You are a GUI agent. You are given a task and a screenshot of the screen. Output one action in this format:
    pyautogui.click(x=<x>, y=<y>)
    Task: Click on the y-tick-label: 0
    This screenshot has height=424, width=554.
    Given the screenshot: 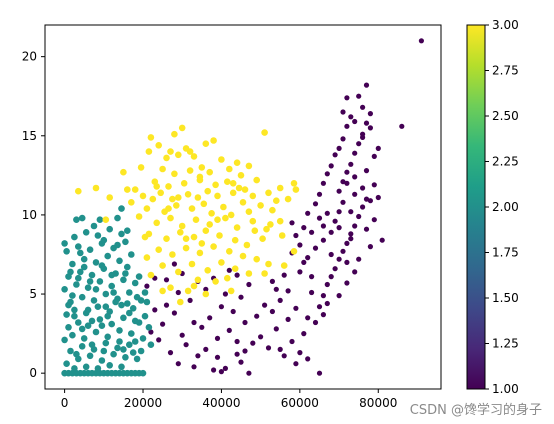 What is the action you would take?
    pyautogui.click(x=33, y=373)
    